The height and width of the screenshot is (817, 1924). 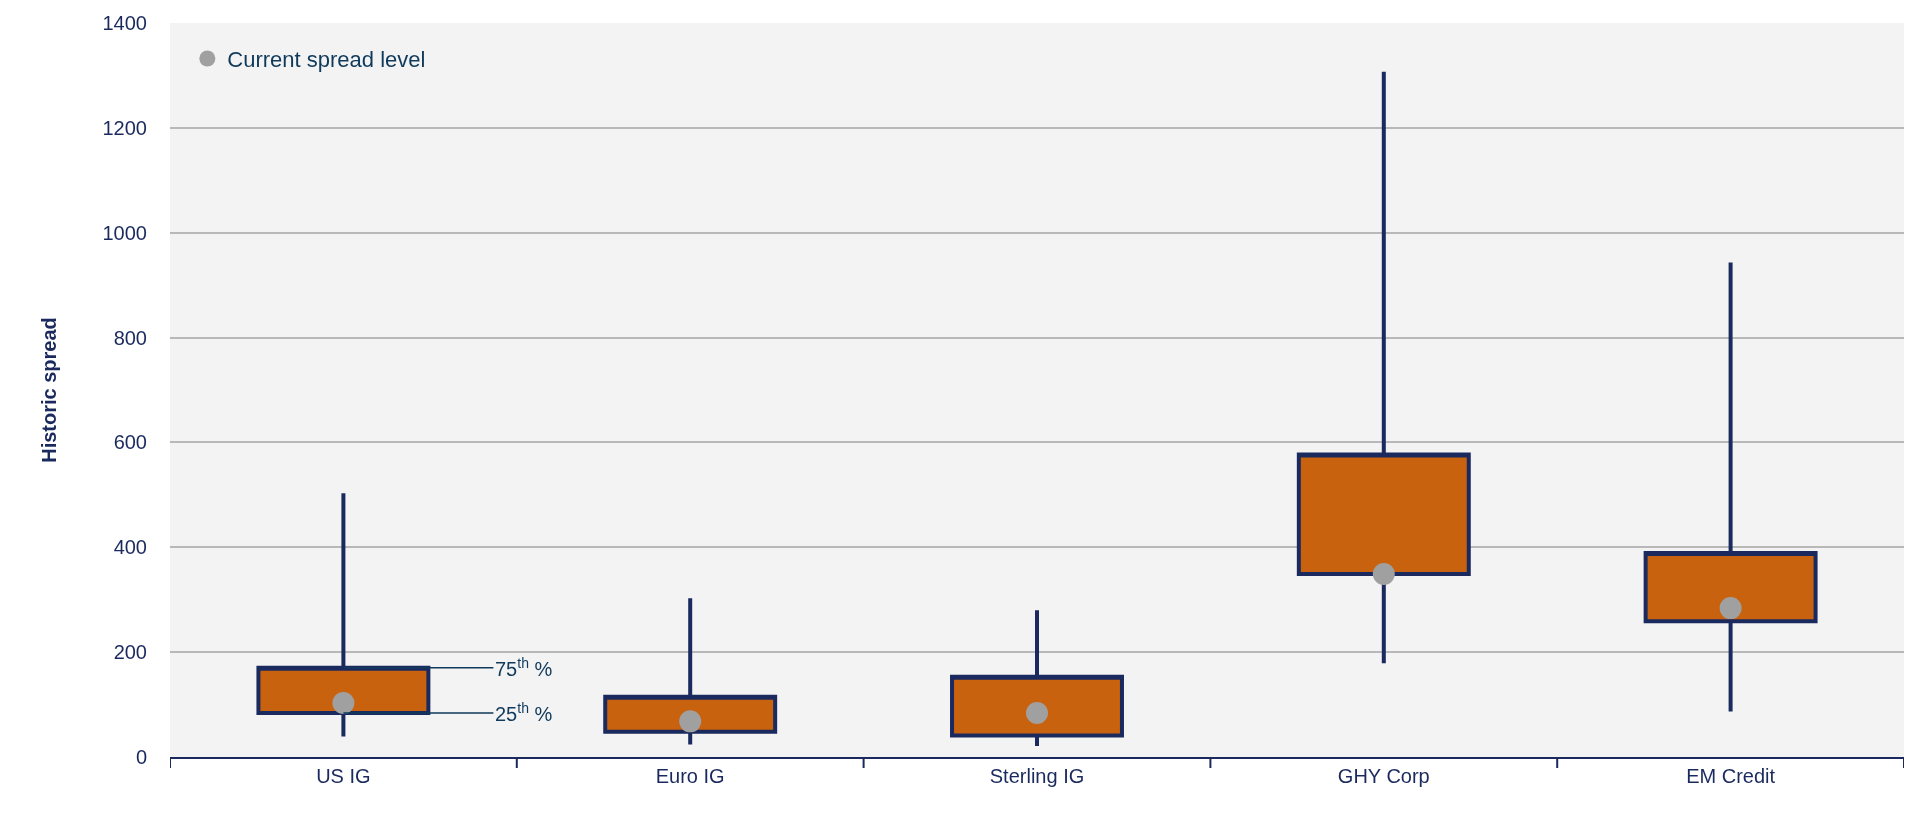 What do you see at coordinates (326, 60) in the screenshot?
I see `legend-label: Current spread level` at bounding box center [326, 60].